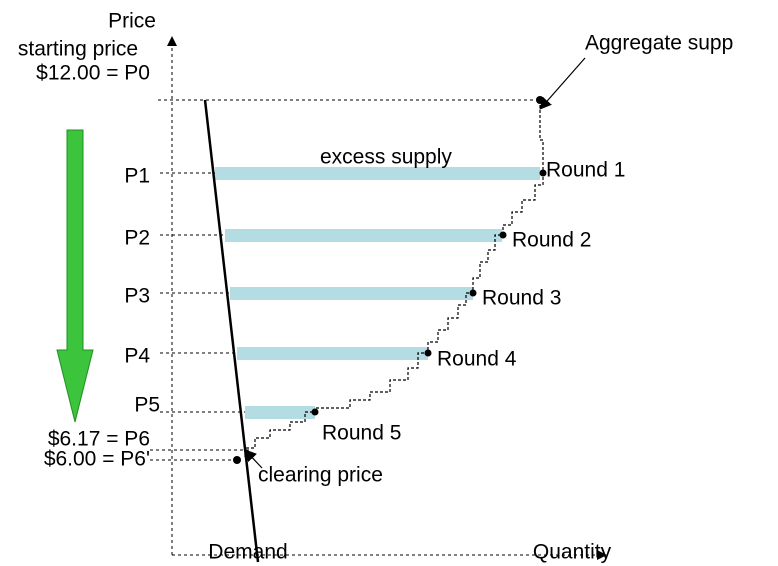  I want to click on price-label: P4, so click(137, 356).